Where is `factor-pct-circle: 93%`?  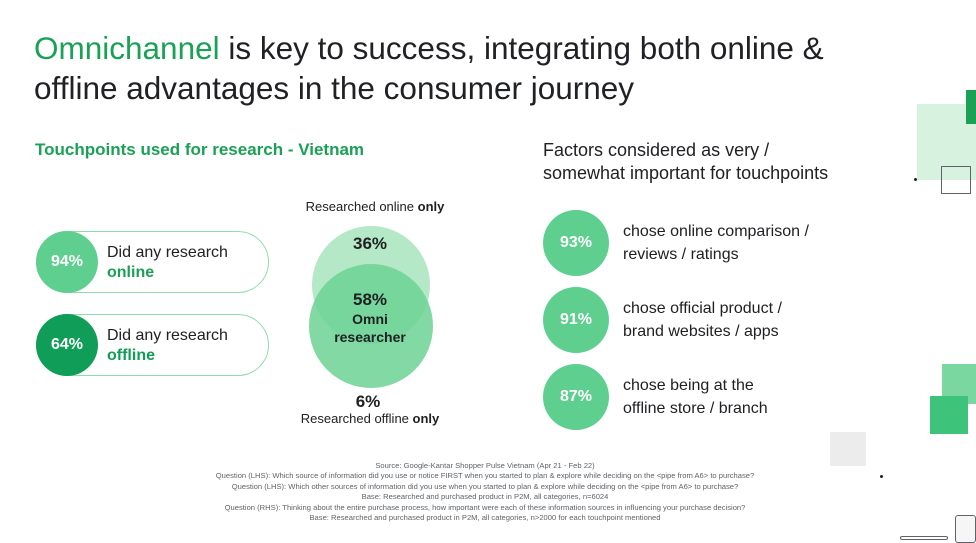 factor-pct-circle: 93% is located at coordinates (576, 243).